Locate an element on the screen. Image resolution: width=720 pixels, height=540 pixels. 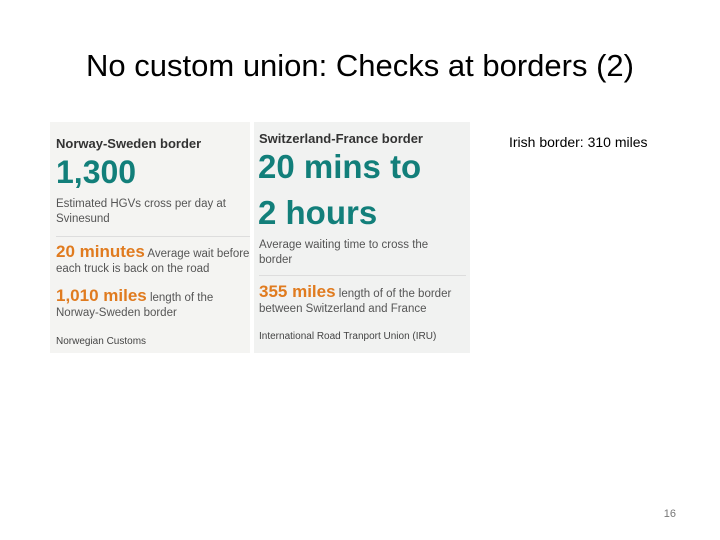
slide-title: No custom union: Checks at borders (2) is located at coordinates (360, 65).